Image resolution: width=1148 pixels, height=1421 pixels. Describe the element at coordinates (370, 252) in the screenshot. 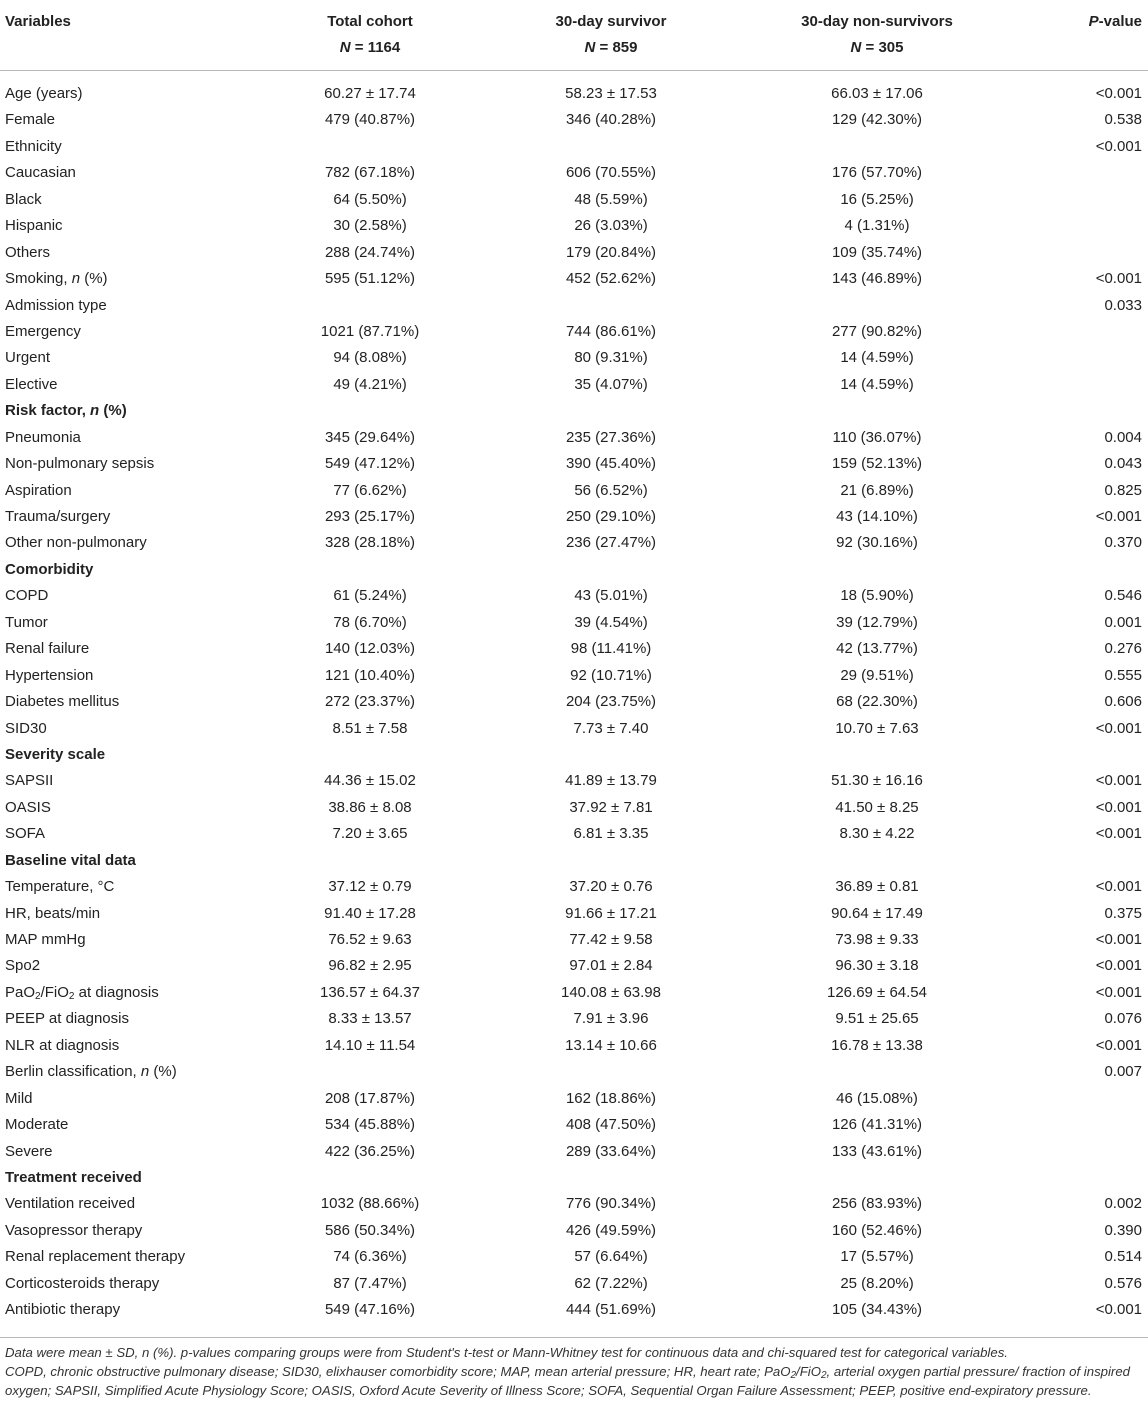

I see `total-cell: 288 (24.74%)` at that location.